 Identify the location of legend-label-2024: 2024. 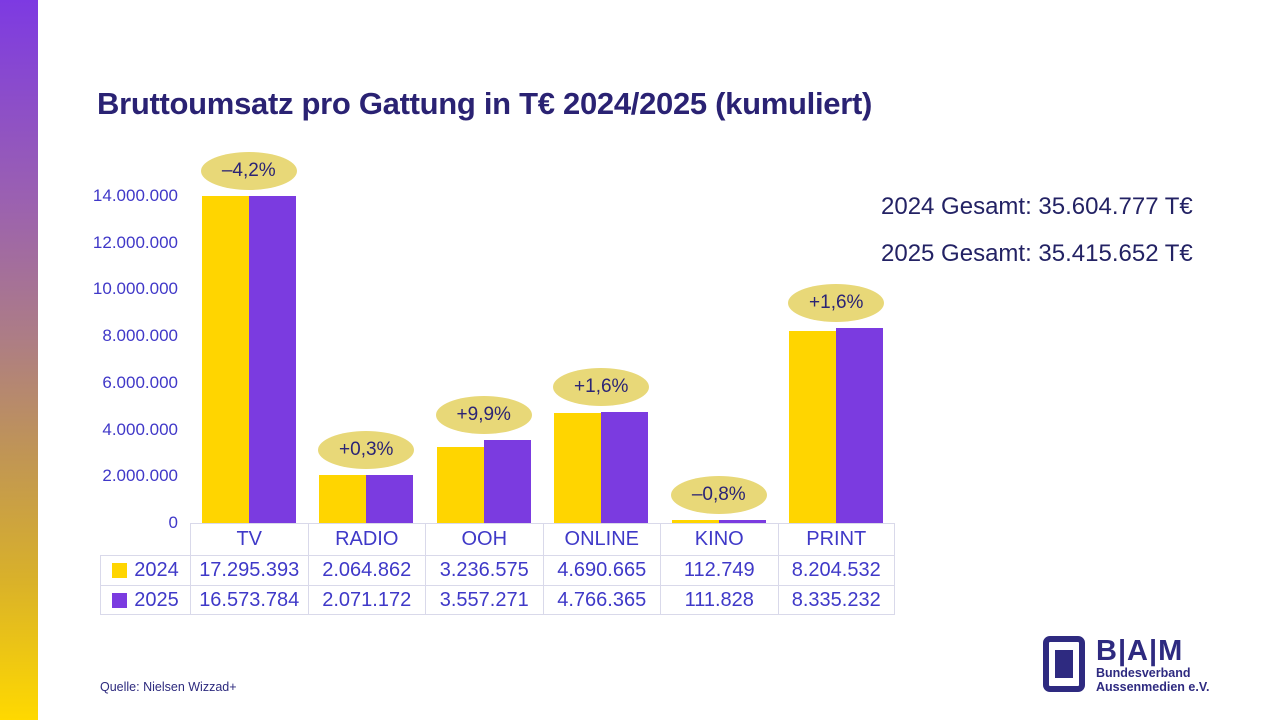
(156, 570).